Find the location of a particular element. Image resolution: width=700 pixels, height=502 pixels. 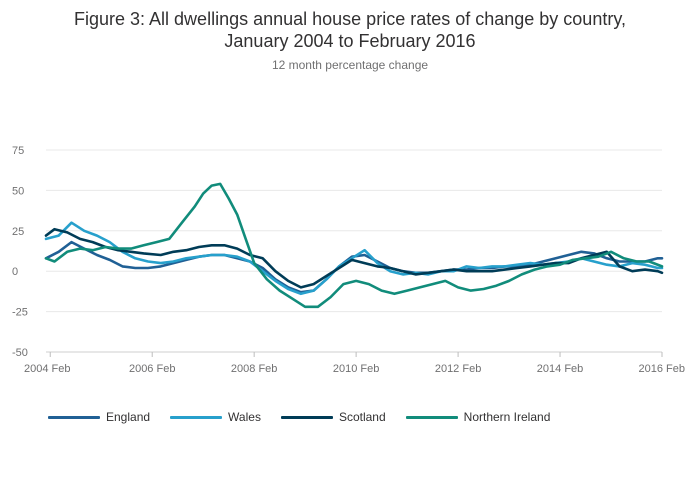

y-tick-label: 75 is located at coordinates (18, 151).